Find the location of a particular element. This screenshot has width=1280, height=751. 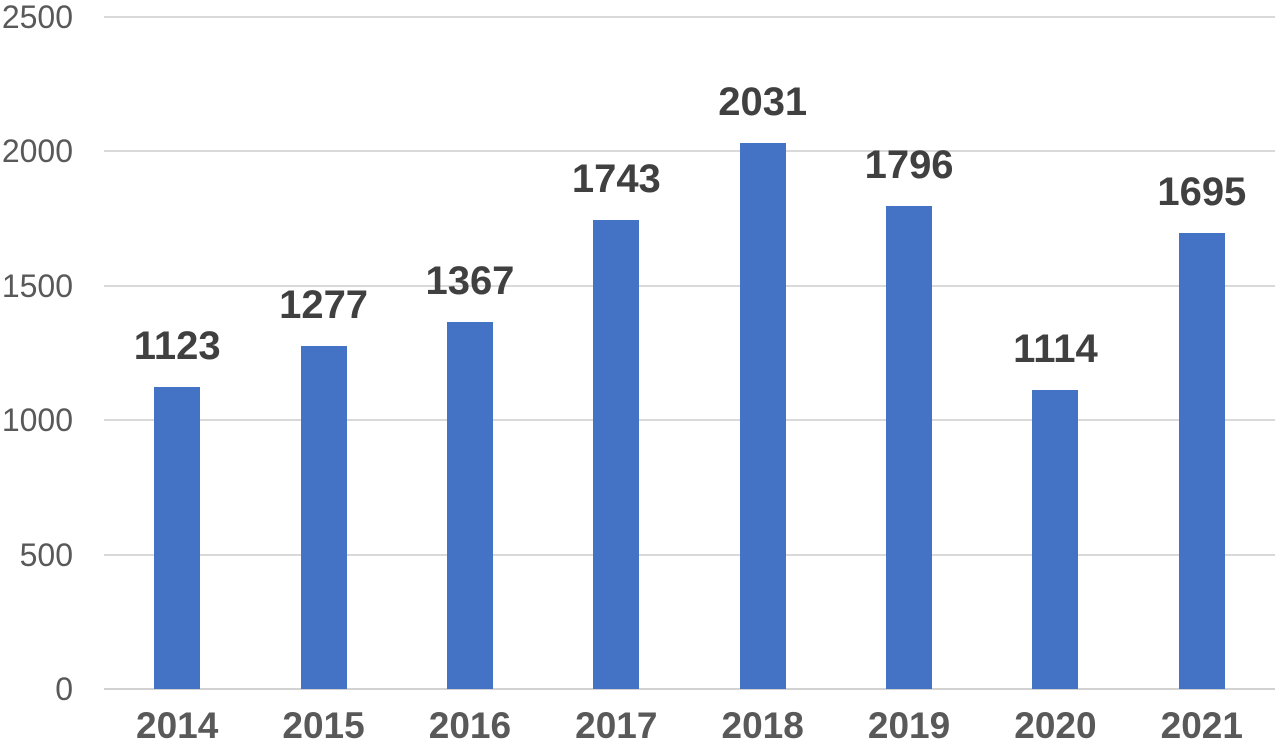

category-column-2020: 1114 is located at coordinates (1055, 353).